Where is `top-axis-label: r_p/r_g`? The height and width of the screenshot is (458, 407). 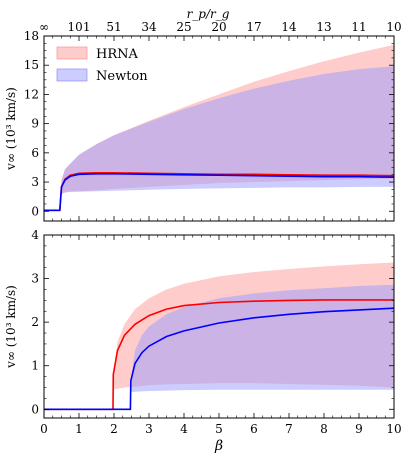
top-axis-label: r_p/r_g is located at coordinates (208, 14).